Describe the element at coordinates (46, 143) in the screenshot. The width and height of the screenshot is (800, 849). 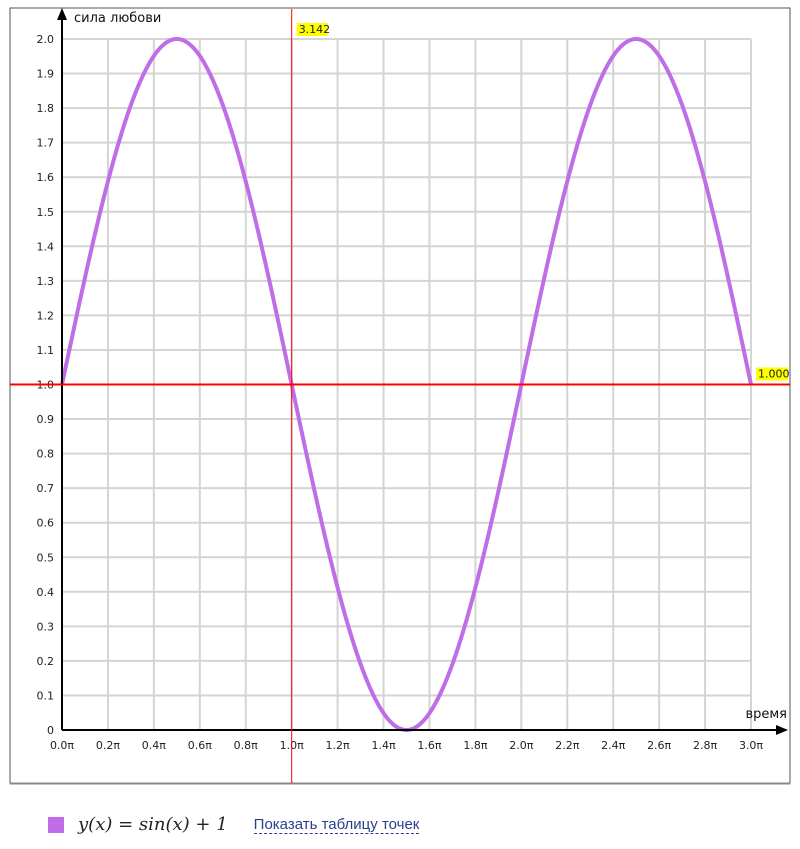
I see `y-tick-label: 1.7` at that location.